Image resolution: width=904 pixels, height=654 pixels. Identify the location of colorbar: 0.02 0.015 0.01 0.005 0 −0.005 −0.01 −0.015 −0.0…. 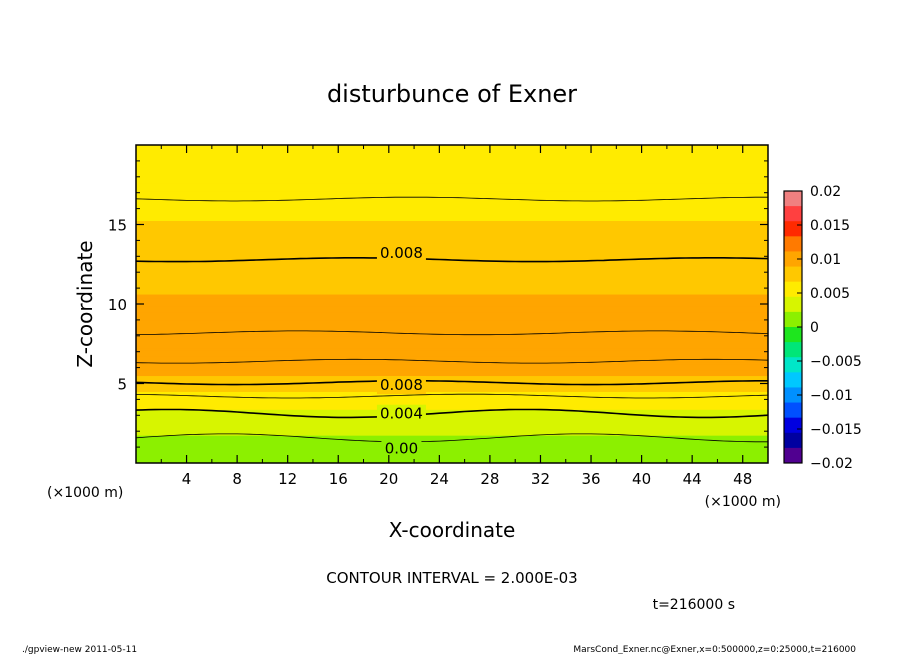
(822, 328).